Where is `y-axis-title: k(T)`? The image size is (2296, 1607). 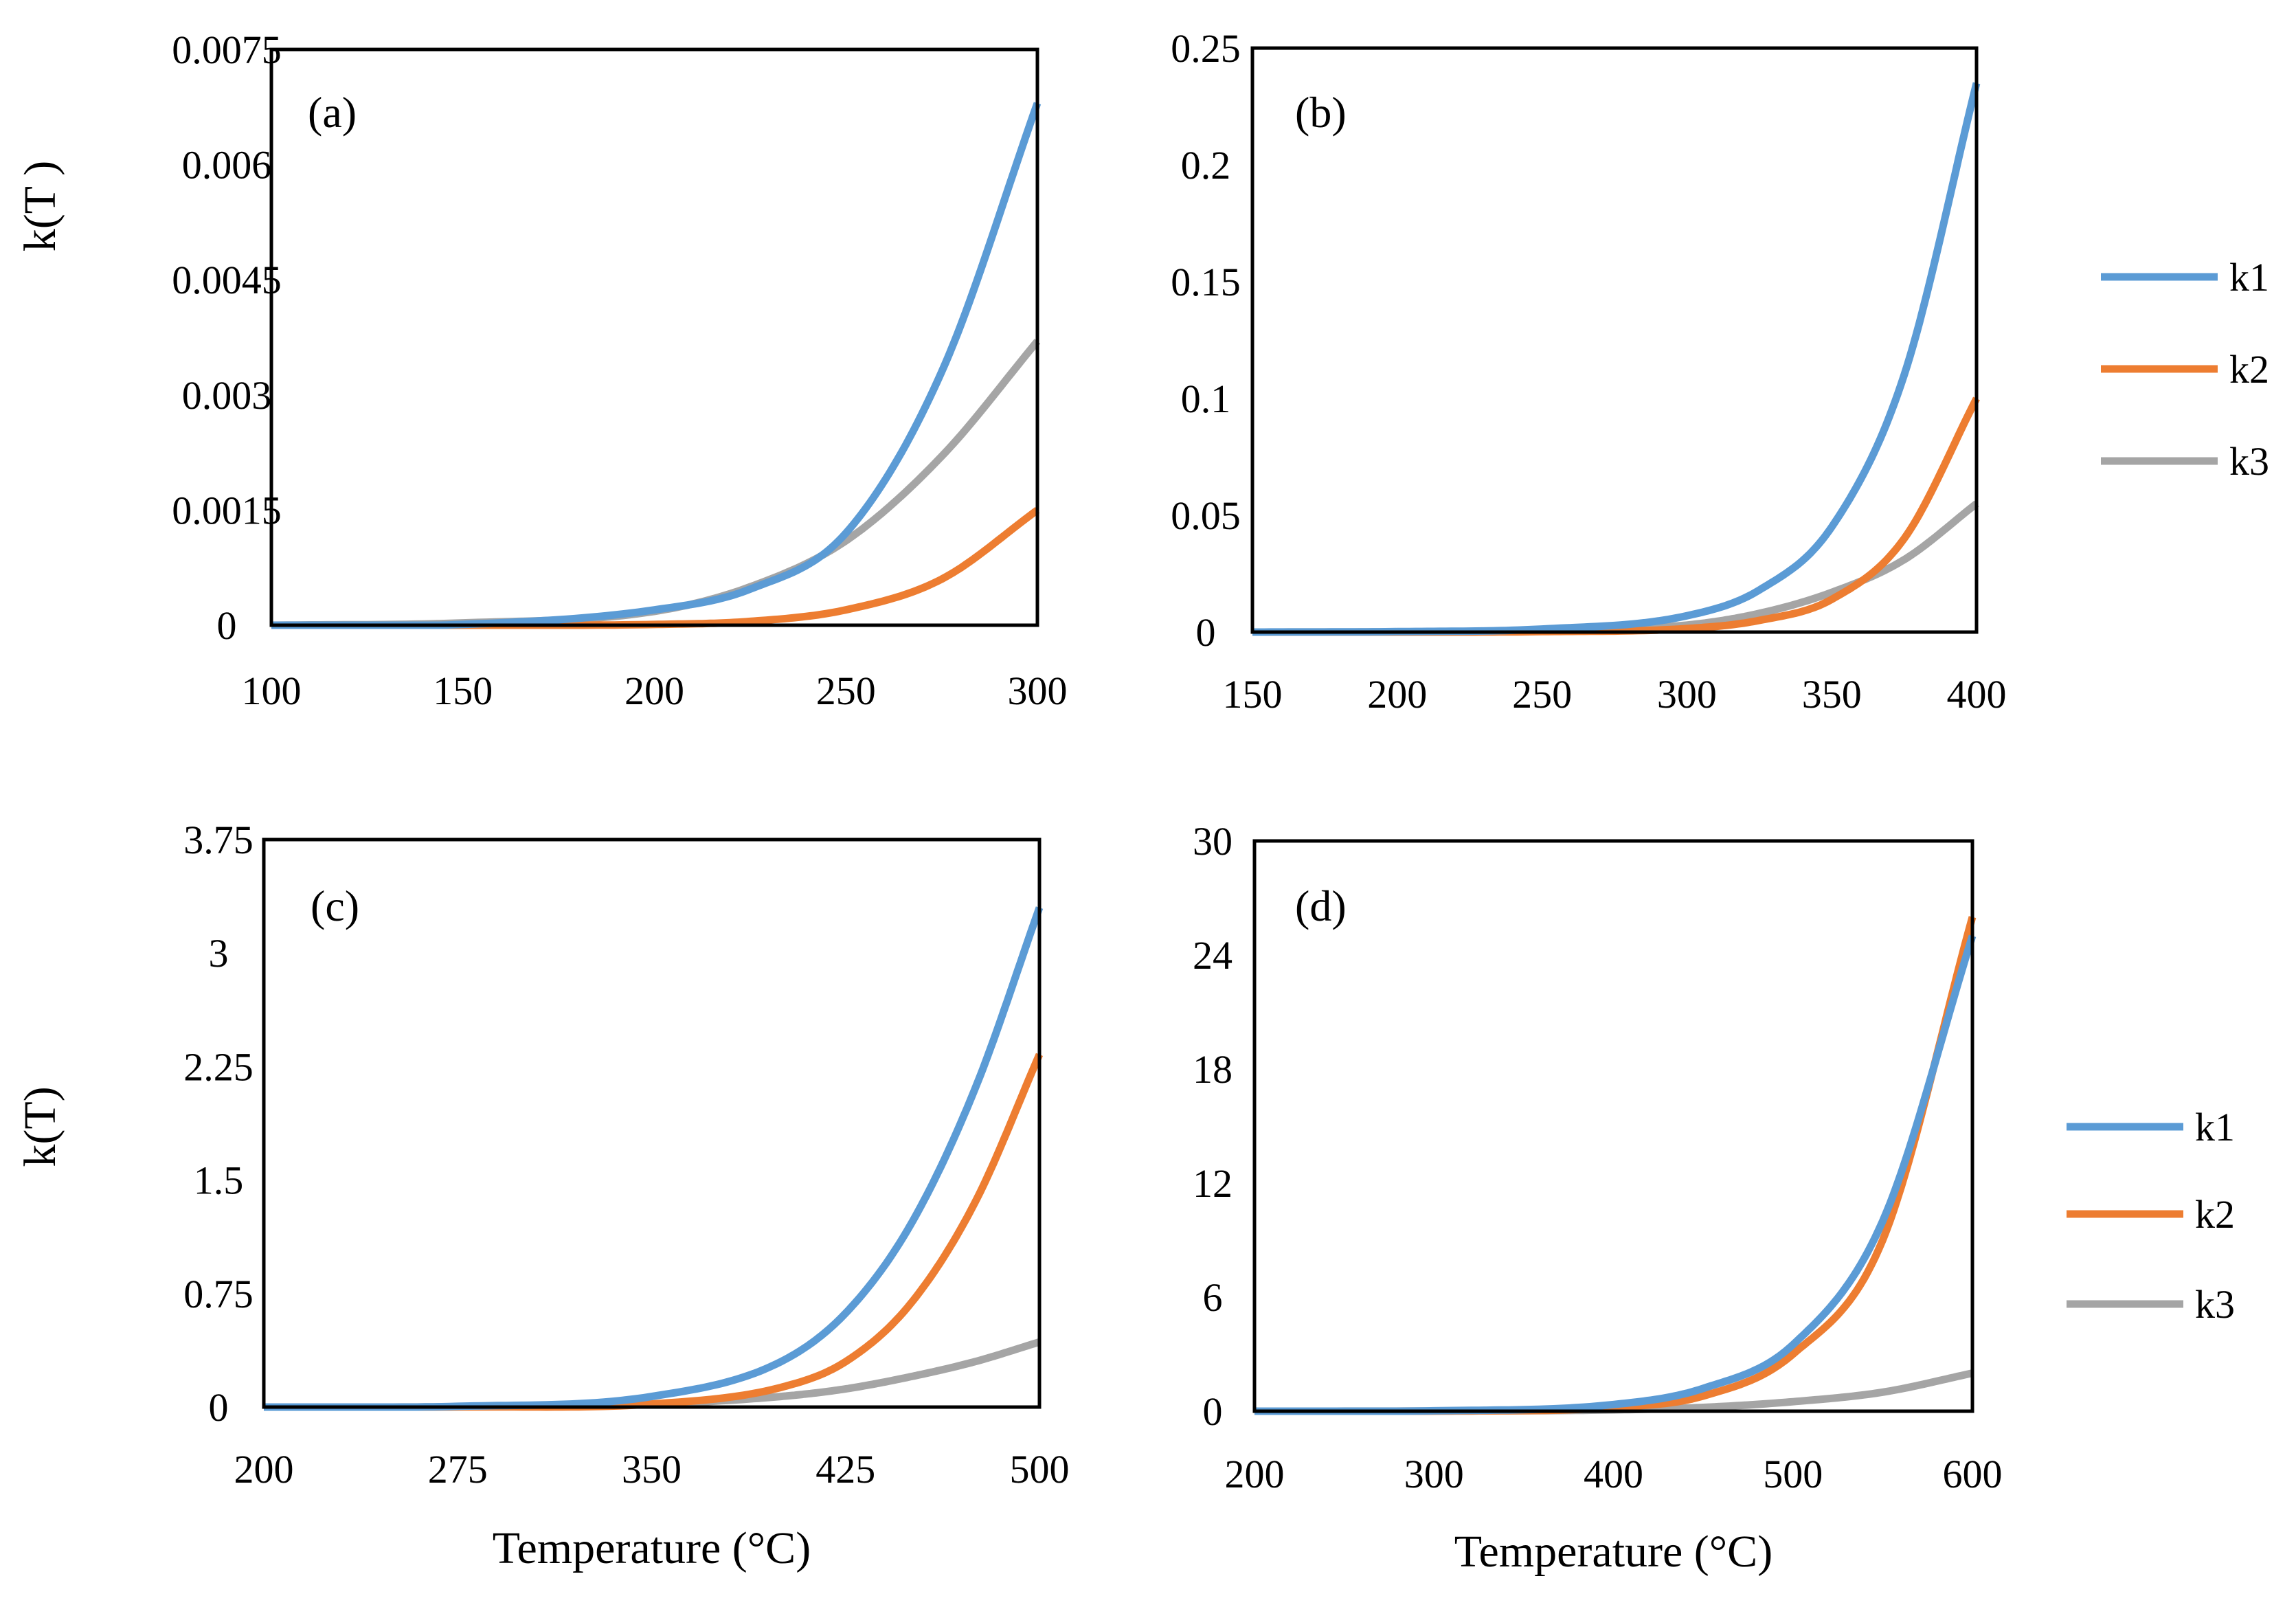 y-axis-title: k(T) is located at coordinates (40, 1126).